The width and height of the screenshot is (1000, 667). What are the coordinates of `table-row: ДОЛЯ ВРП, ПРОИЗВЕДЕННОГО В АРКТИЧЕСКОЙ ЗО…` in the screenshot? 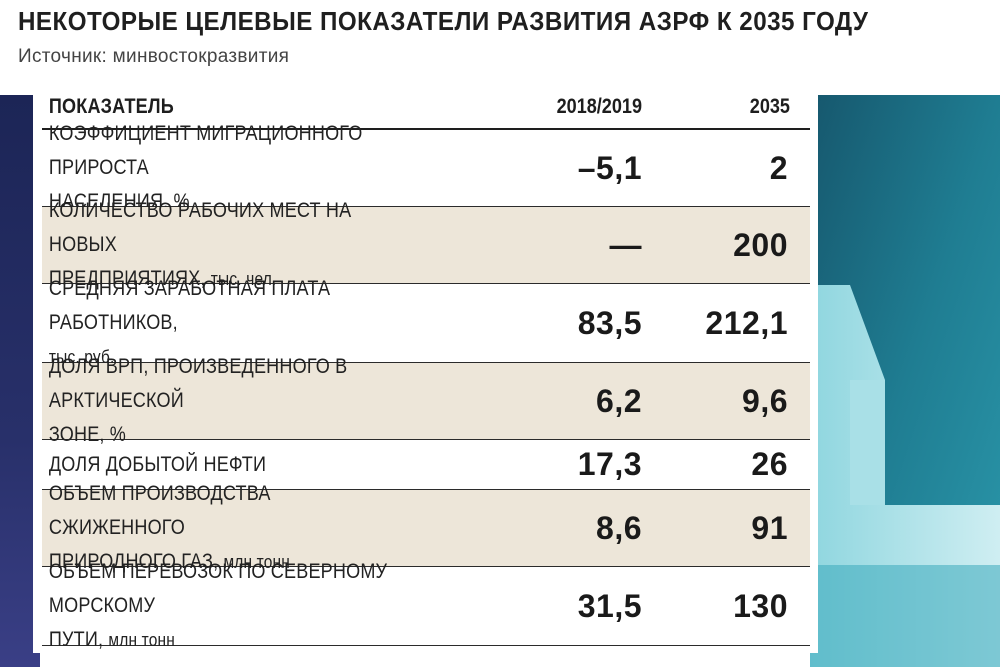 It's located at (426, 400).